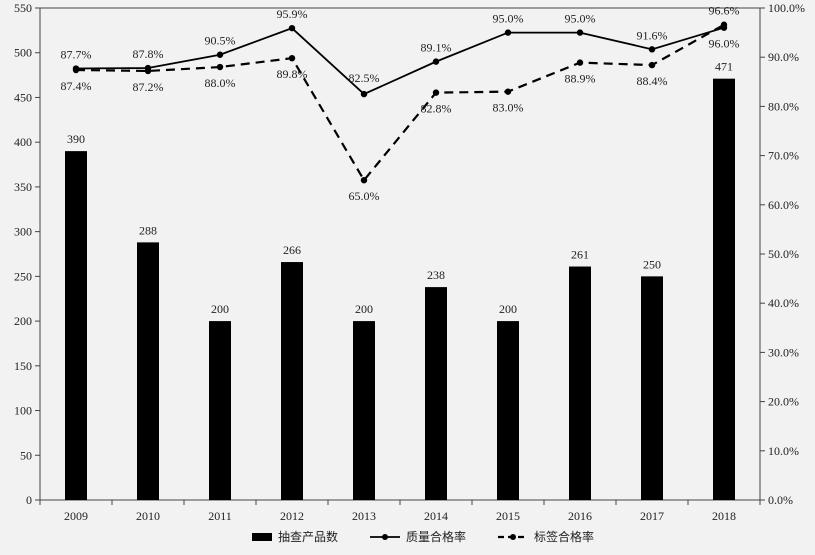  What do you see at coordinates (580, 516) in the screenshot?
I see `x-axis-tick-label: 2016` at bounding box center [580, 516].